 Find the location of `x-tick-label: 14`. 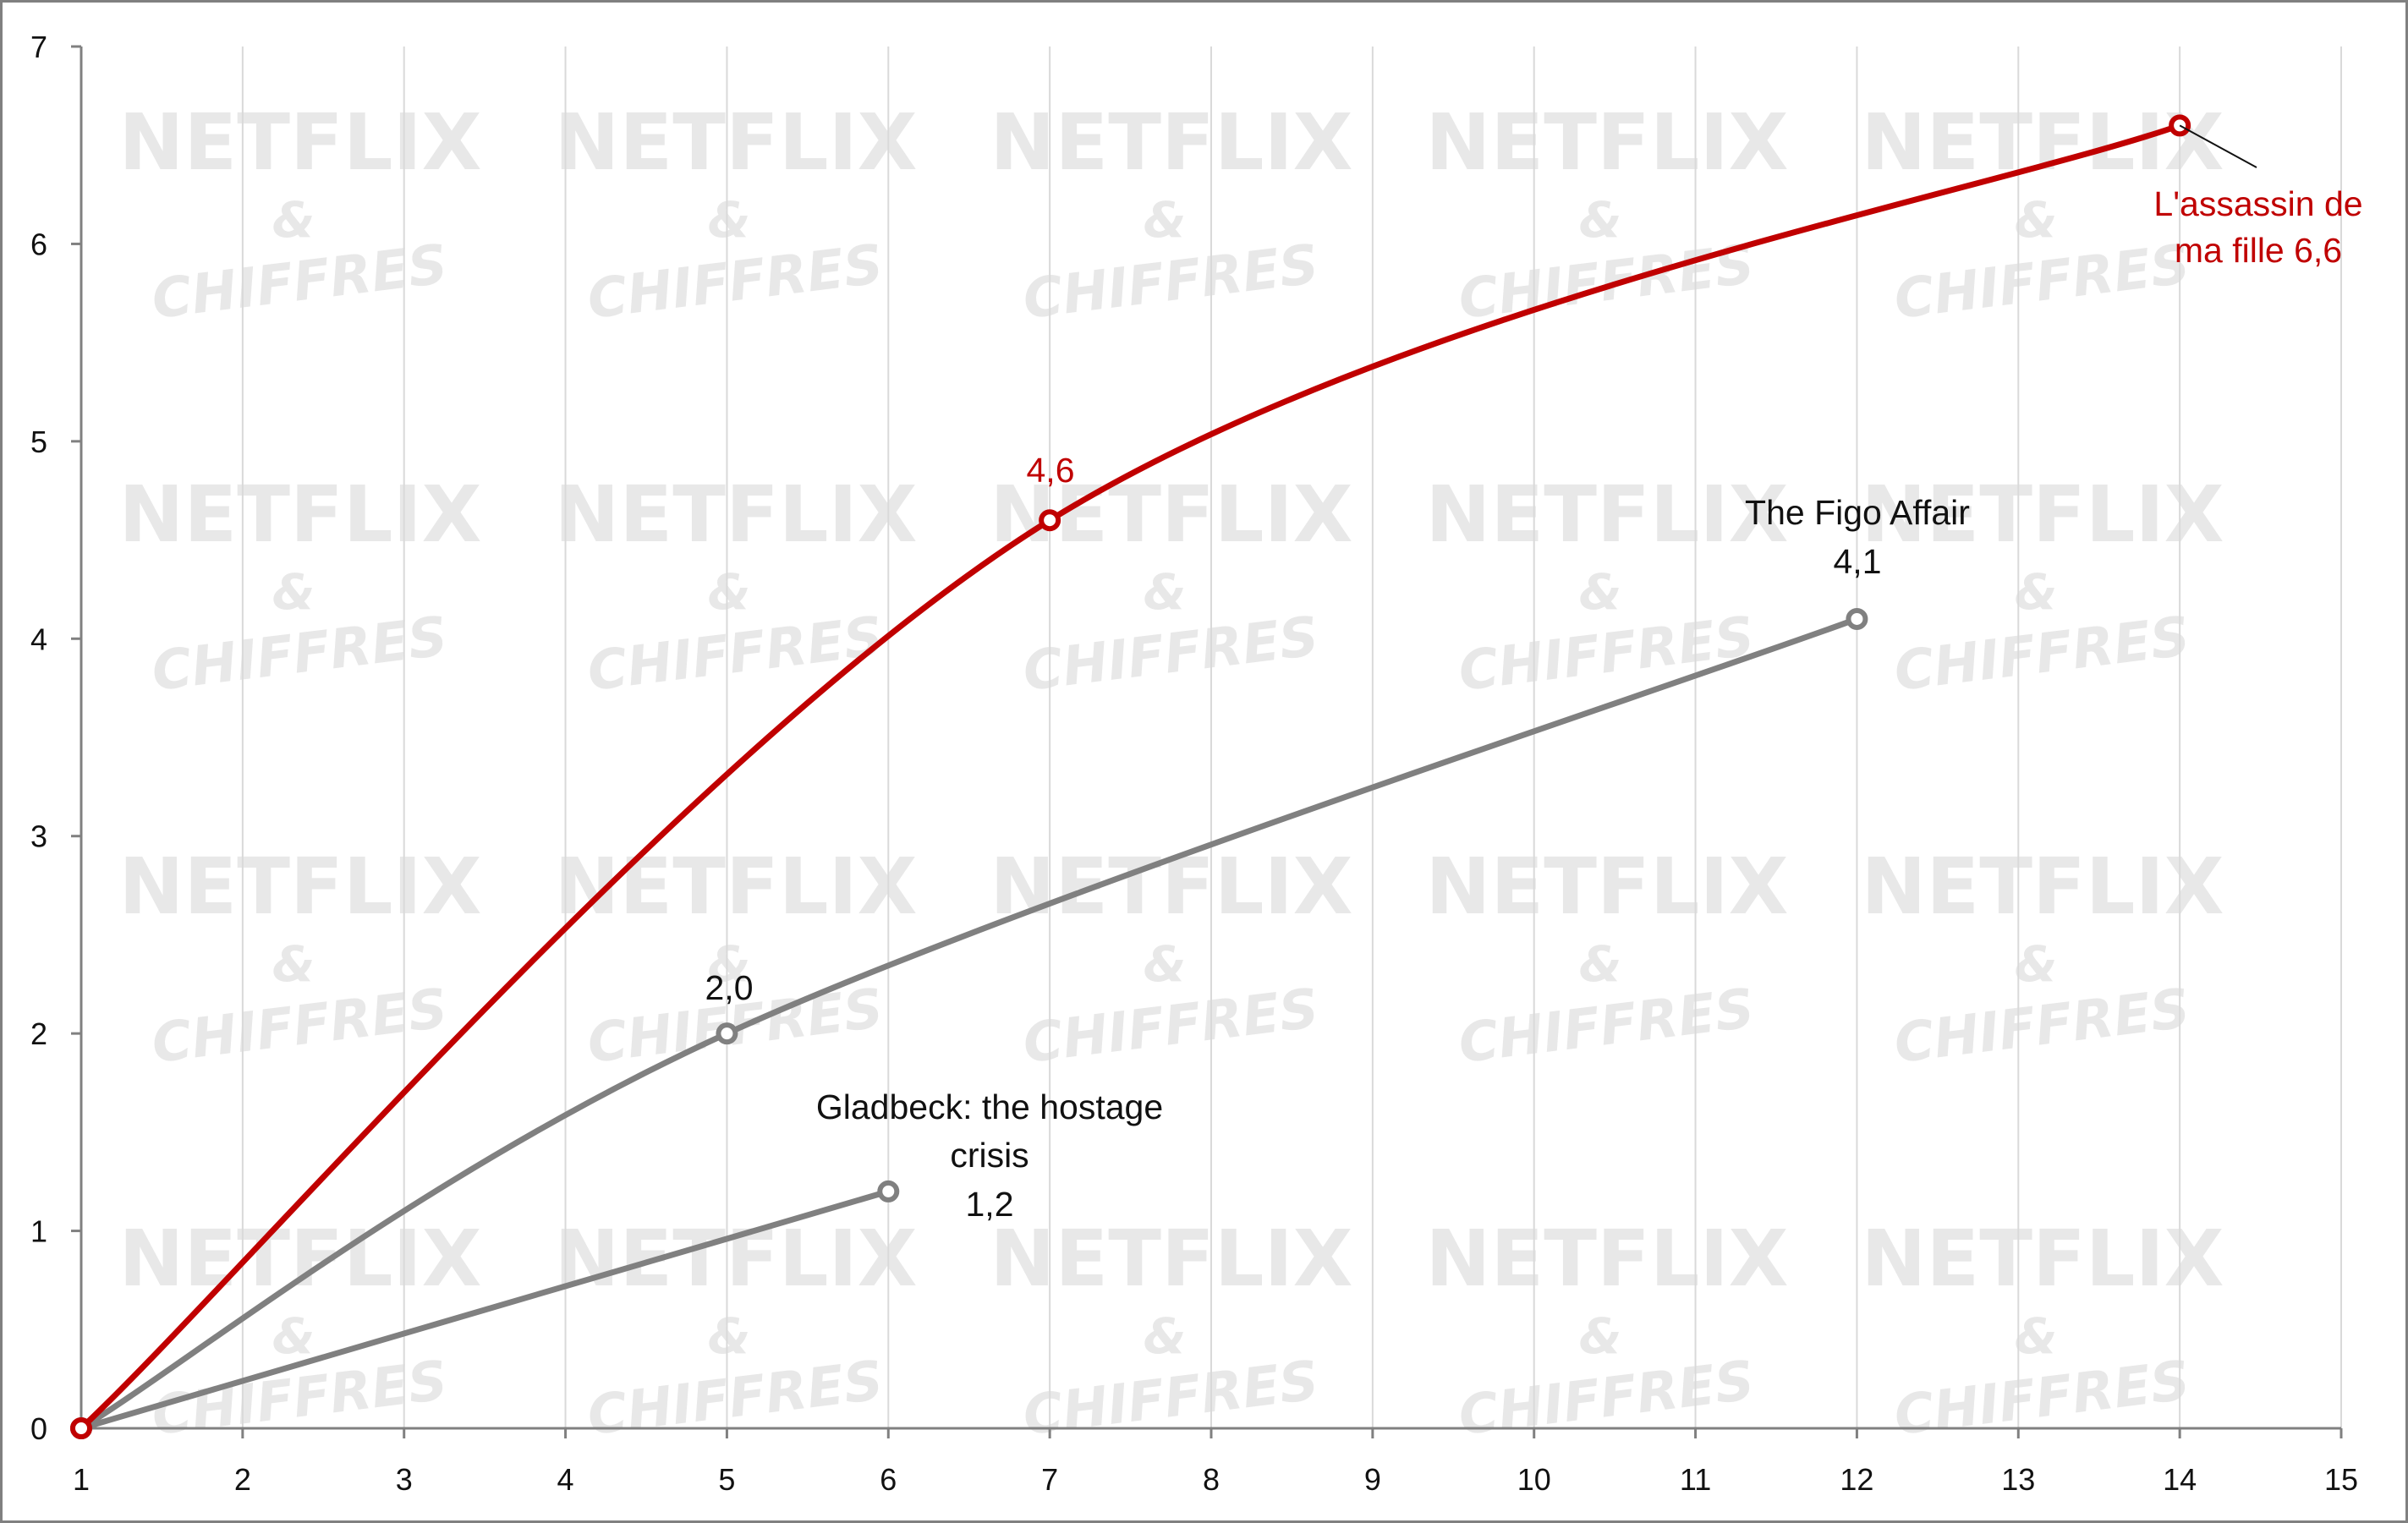

x-tick-label: 14 is located at coordinates (2180, 1479).